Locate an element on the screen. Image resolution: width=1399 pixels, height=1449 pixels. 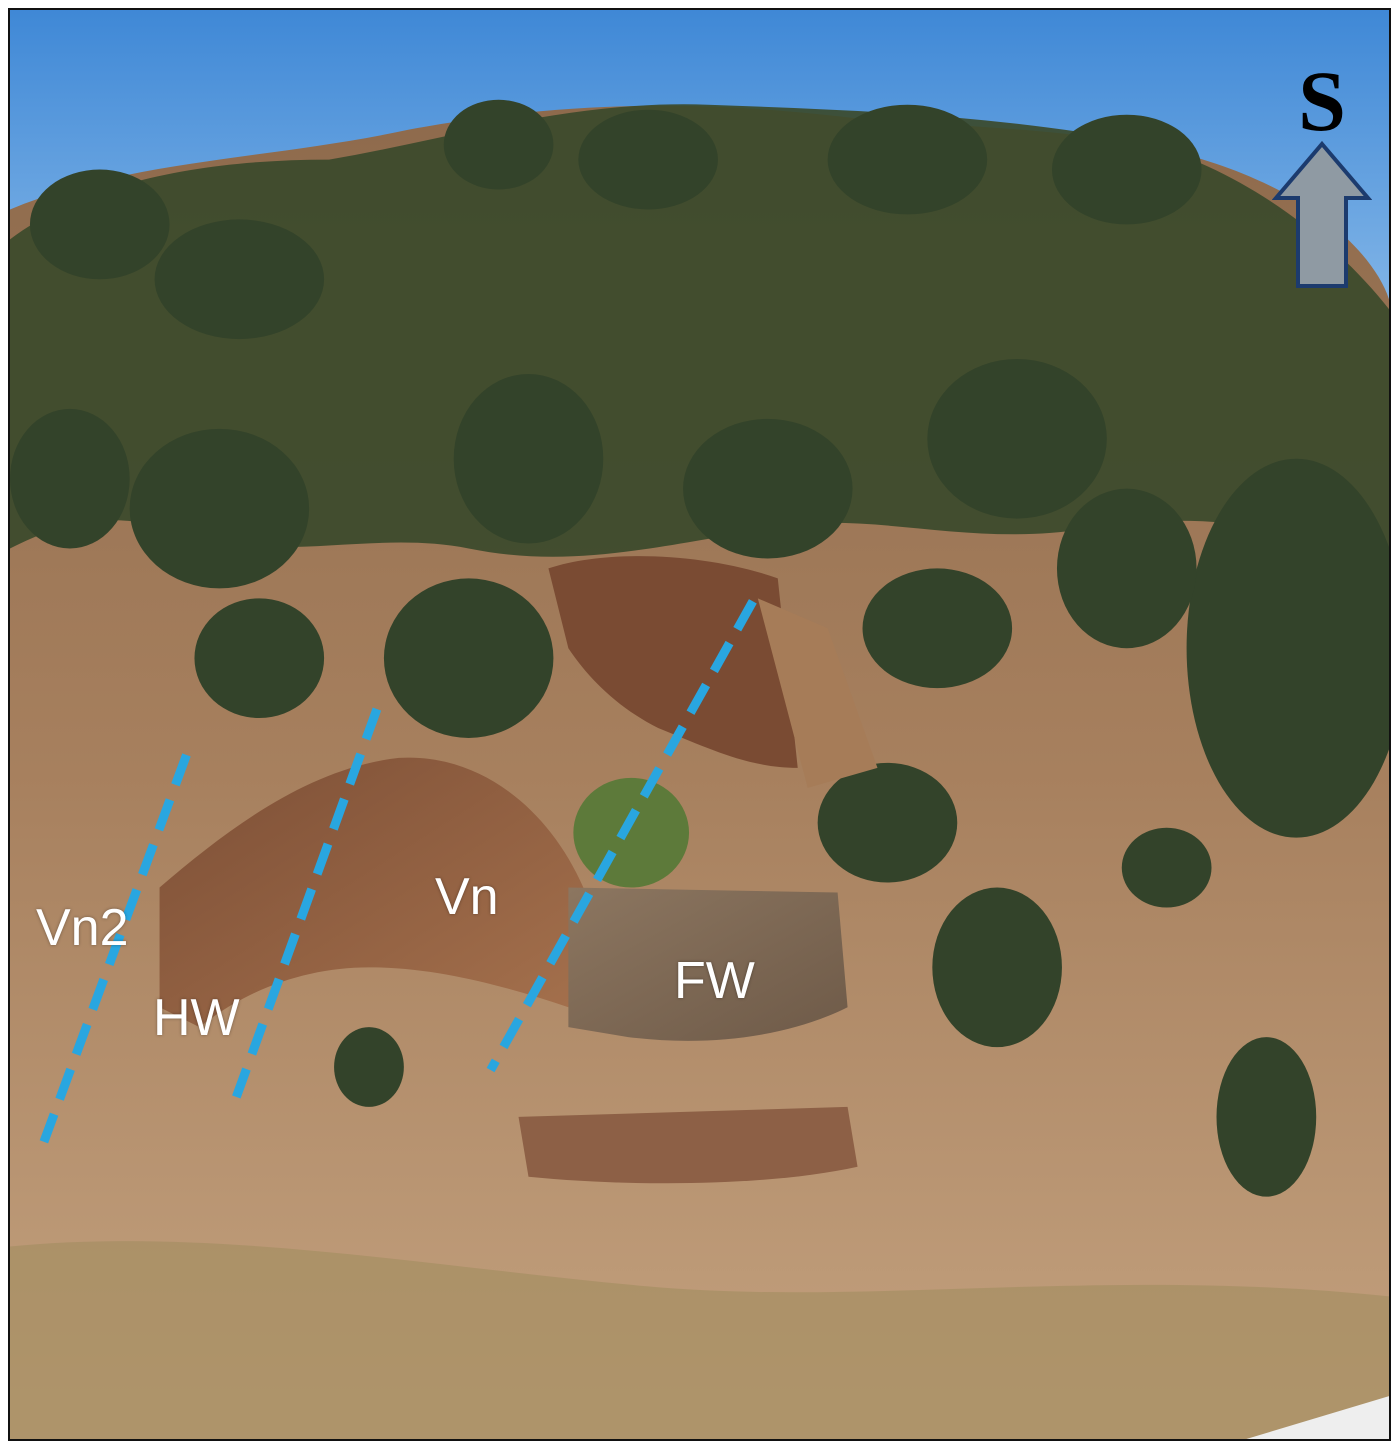
green-bush is located at coordinates (631, 832).